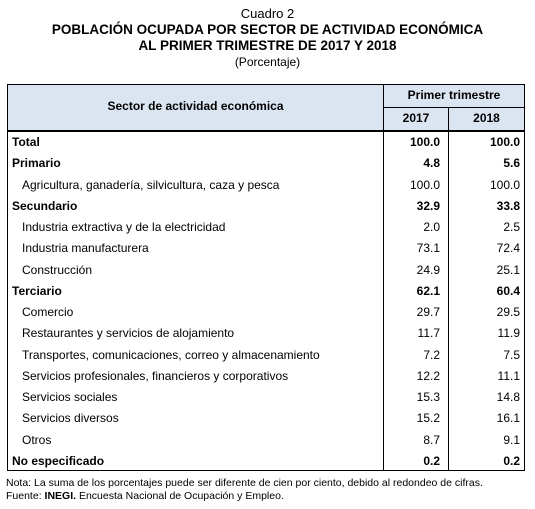  What do you see at coordinates (454, 95) in the screenshot?
I see `group-header: Primer trimestre` at bounding box center [454, 95].